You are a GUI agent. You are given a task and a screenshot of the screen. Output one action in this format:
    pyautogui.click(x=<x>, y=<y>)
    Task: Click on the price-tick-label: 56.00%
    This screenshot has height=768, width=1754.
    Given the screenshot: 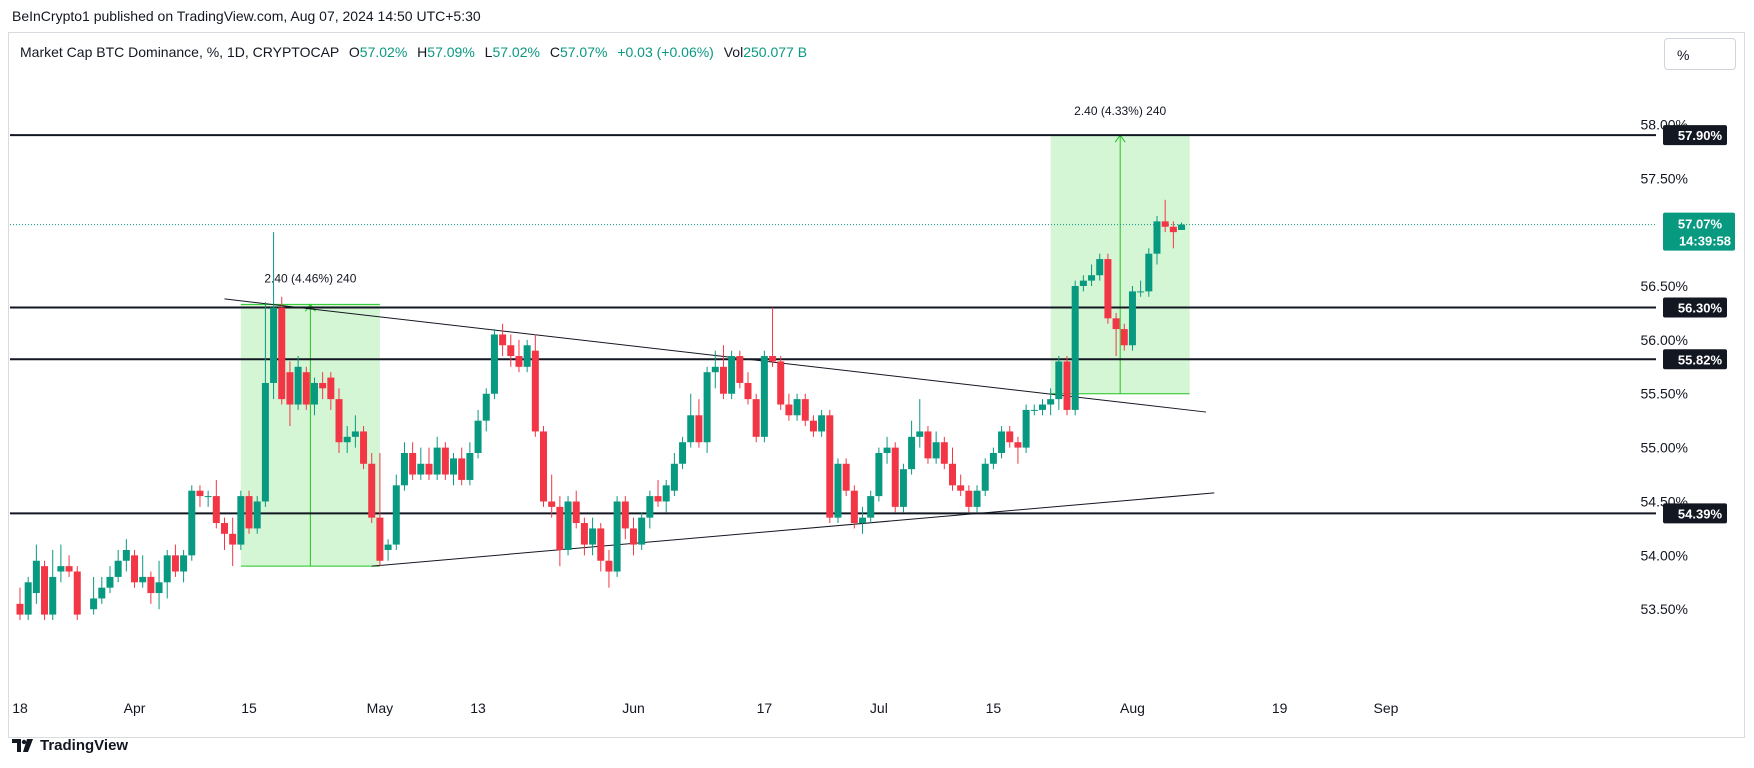 What is the action you would take?
    pyautogui.click(x=1664, y=340)
    